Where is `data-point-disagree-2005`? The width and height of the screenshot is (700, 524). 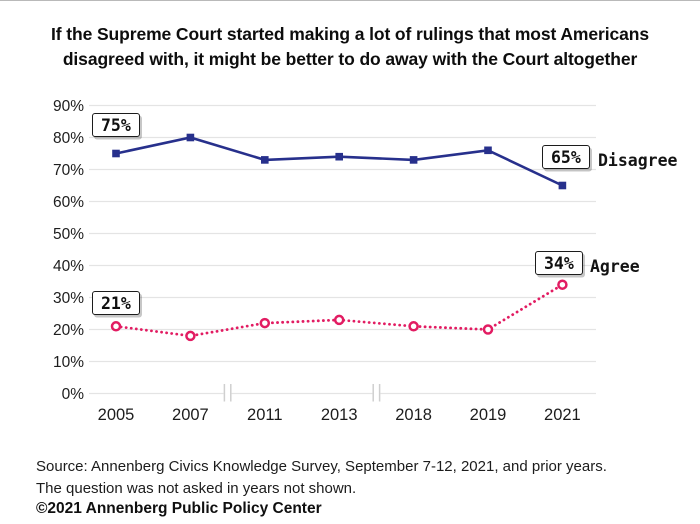 data-point-disagree-2005 is located at coordinates (116, 153).